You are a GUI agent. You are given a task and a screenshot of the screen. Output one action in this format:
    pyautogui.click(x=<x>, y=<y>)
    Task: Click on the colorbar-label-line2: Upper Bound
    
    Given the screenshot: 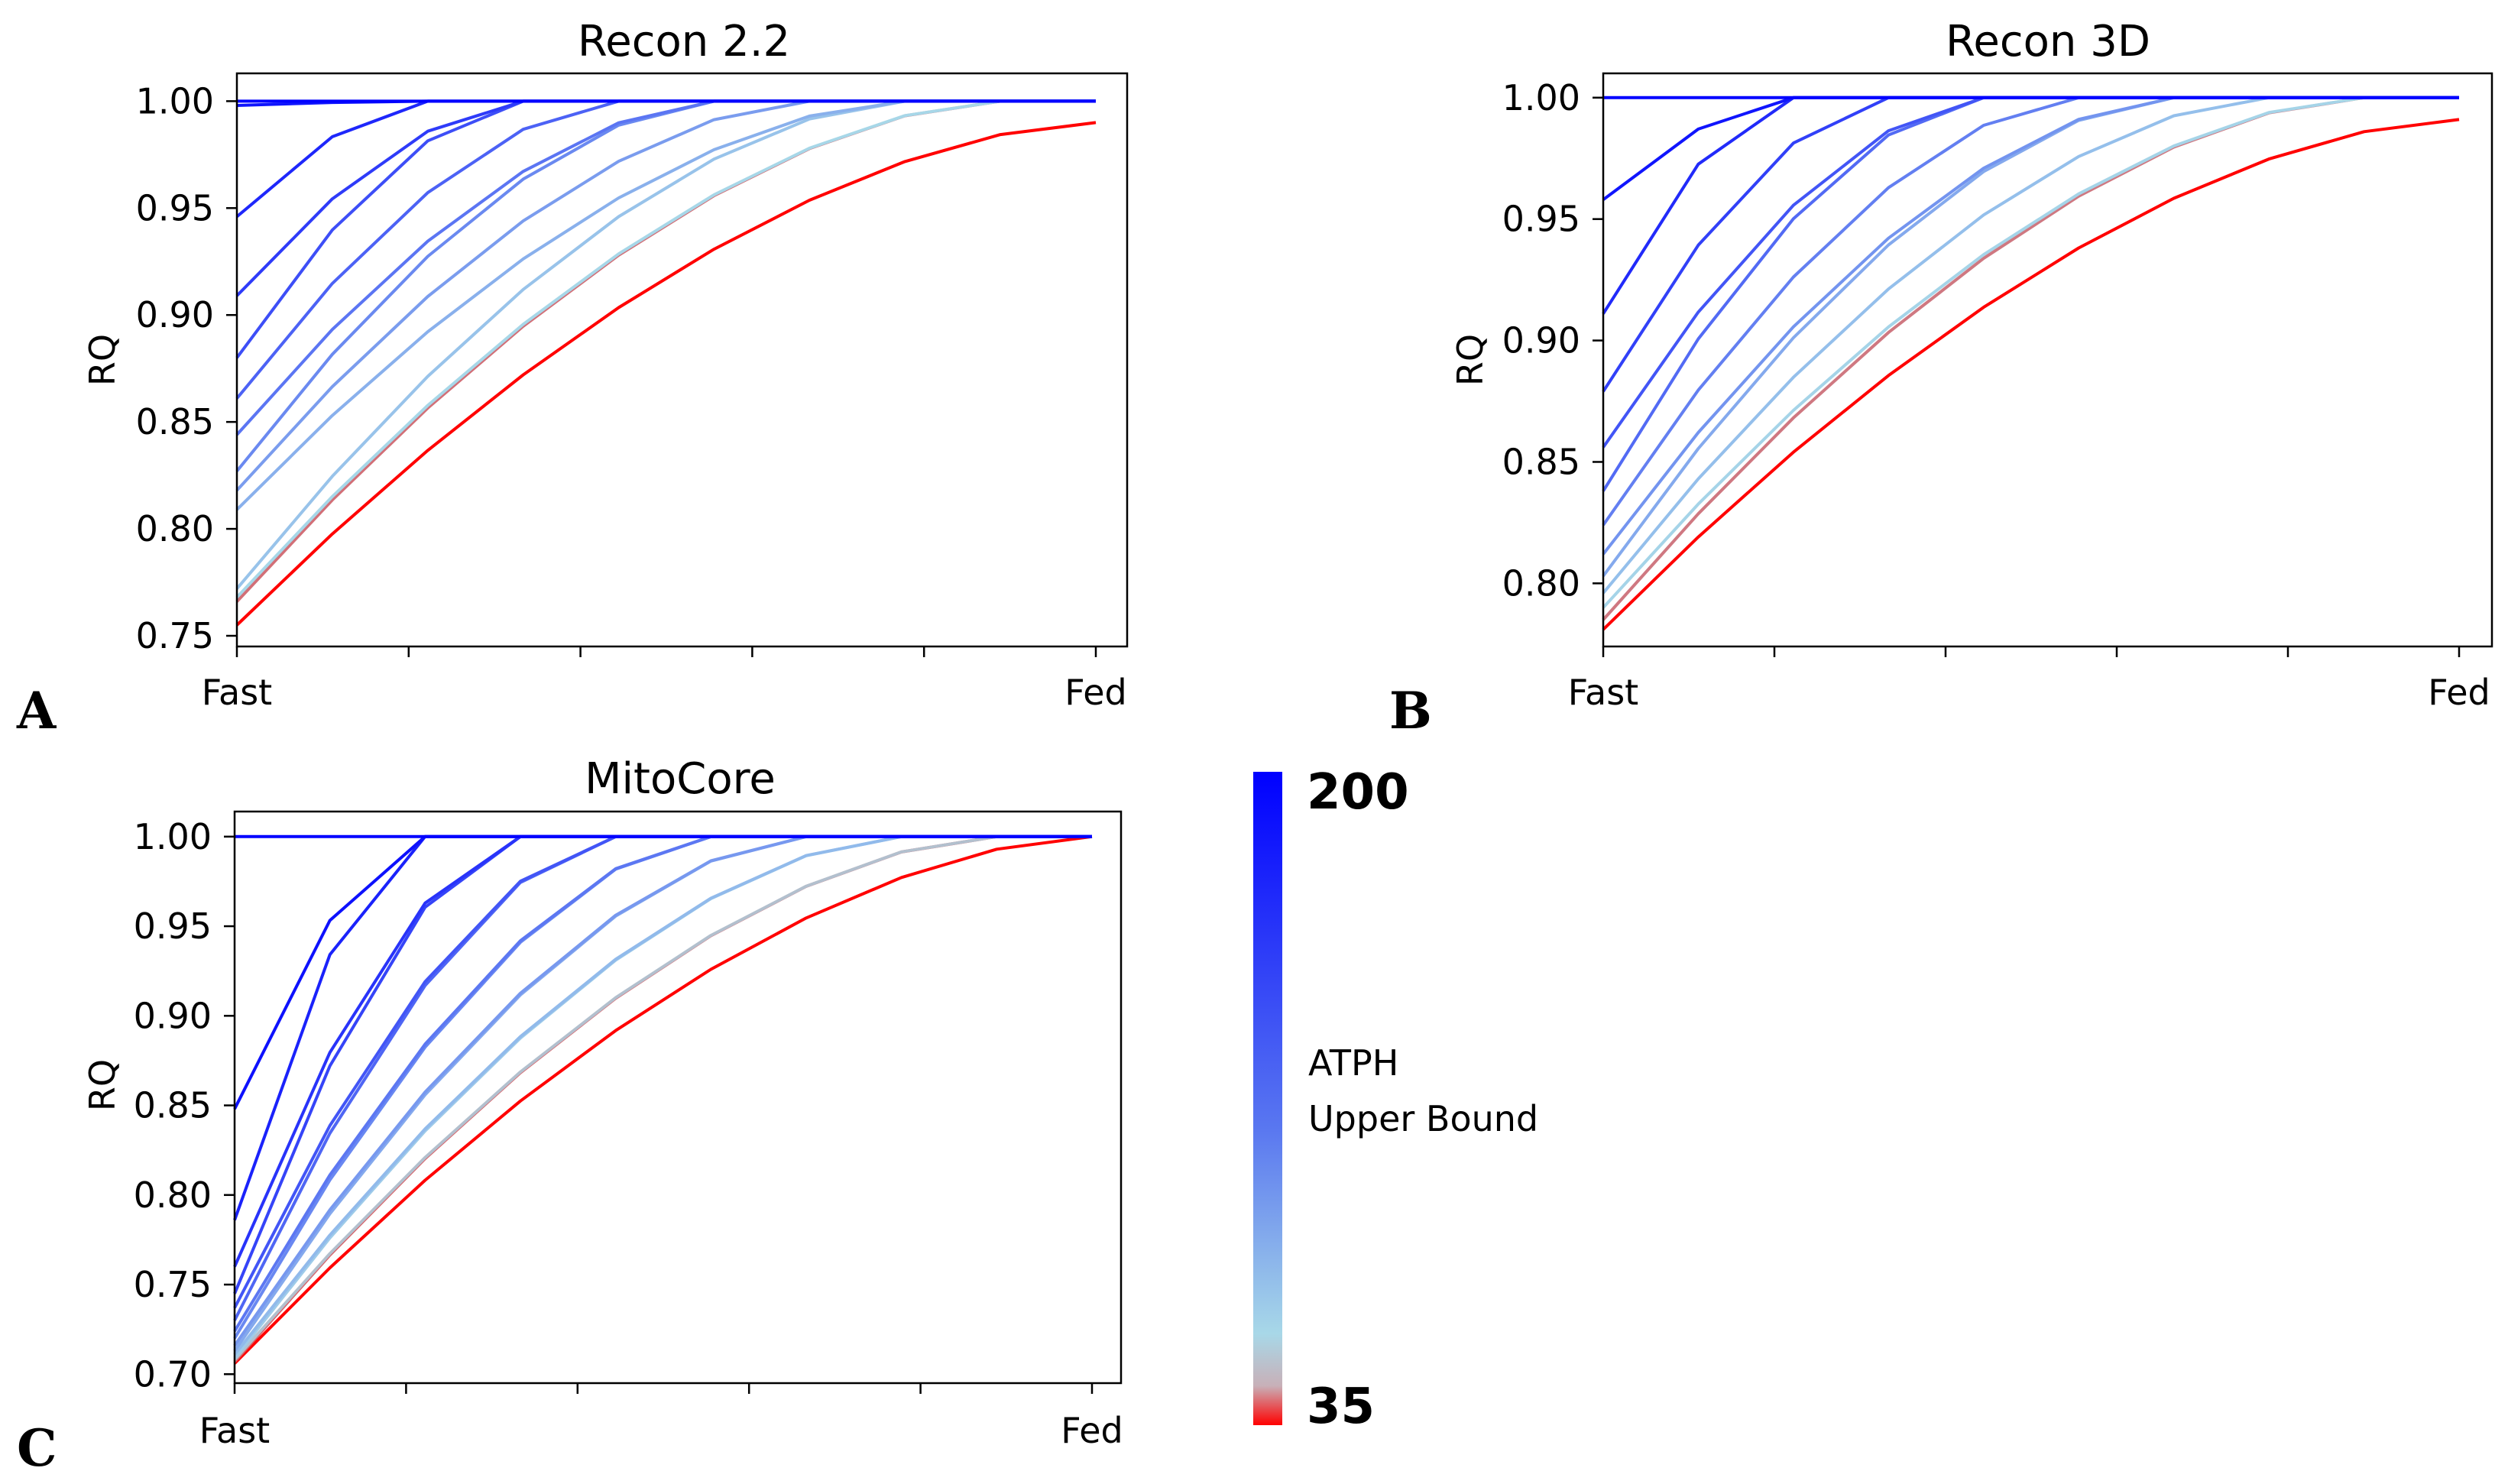 What is the action you would take?
    pyautogui.click(x=1423, y=1118)
    